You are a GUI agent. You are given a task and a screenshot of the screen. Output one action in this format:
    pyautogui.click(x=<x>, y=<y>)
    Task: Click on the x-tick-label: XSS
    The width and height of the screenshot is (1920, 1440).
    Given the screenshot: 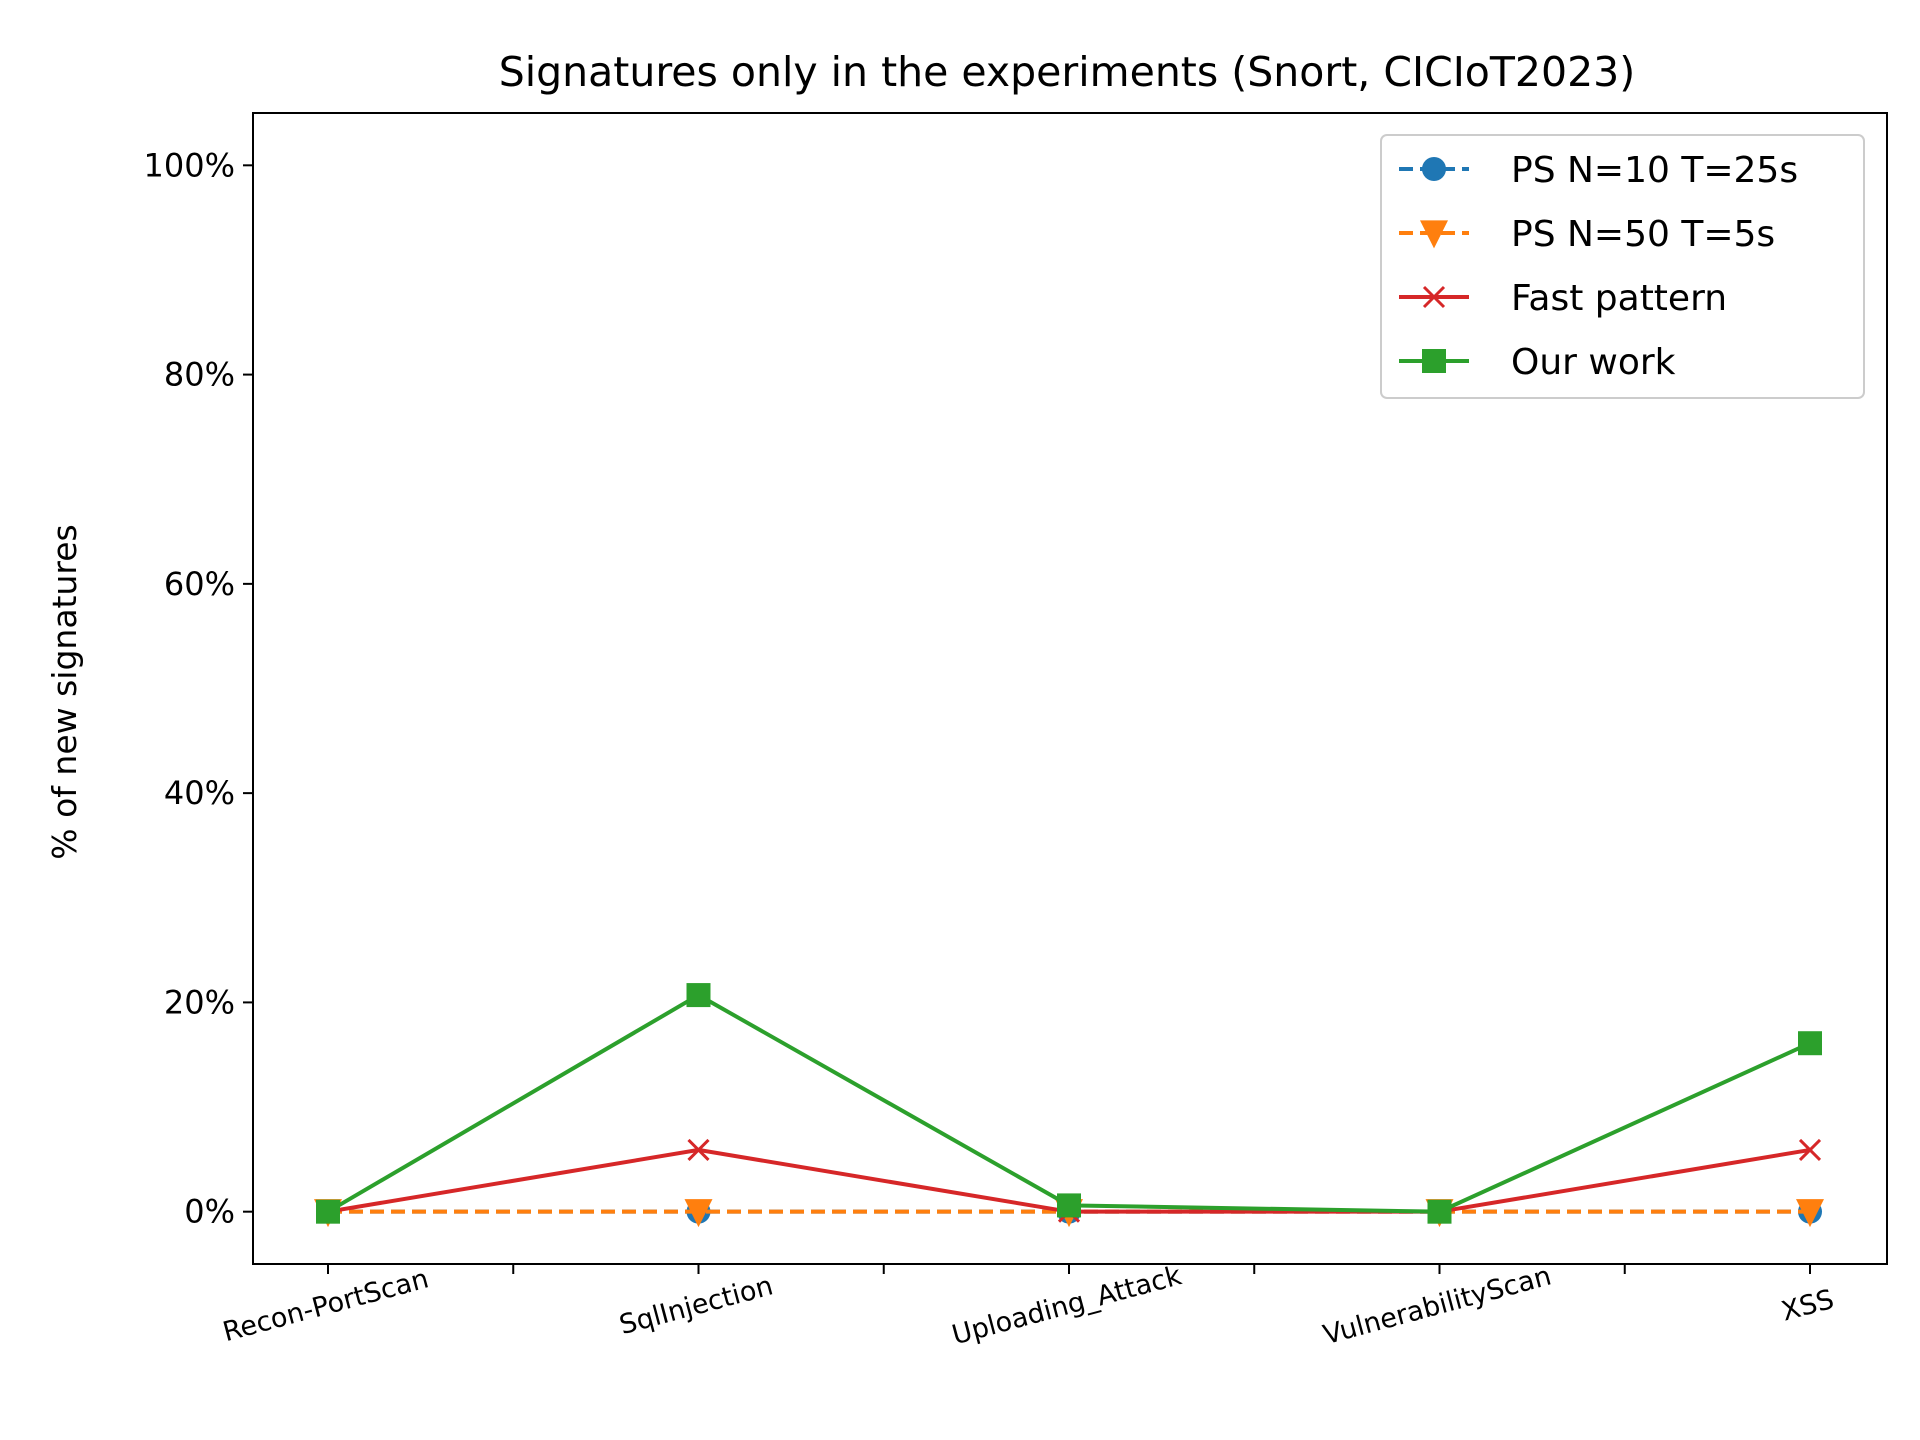 What is the action you would take?
    pyautogui.click(x=1807, y=1306)
    